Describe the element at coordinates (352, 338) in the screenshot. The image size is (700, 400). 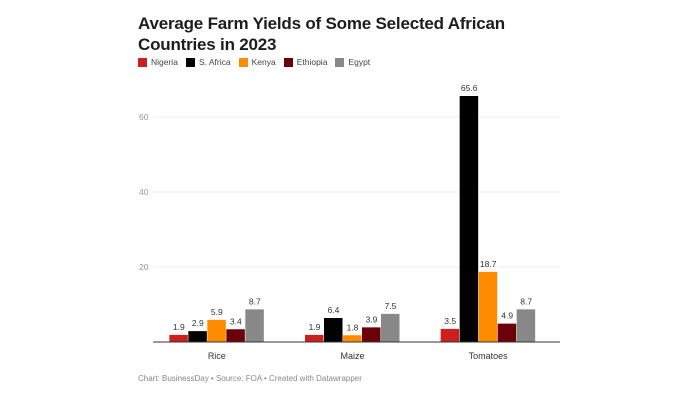
I see `bar-kenya-maize` at that location.